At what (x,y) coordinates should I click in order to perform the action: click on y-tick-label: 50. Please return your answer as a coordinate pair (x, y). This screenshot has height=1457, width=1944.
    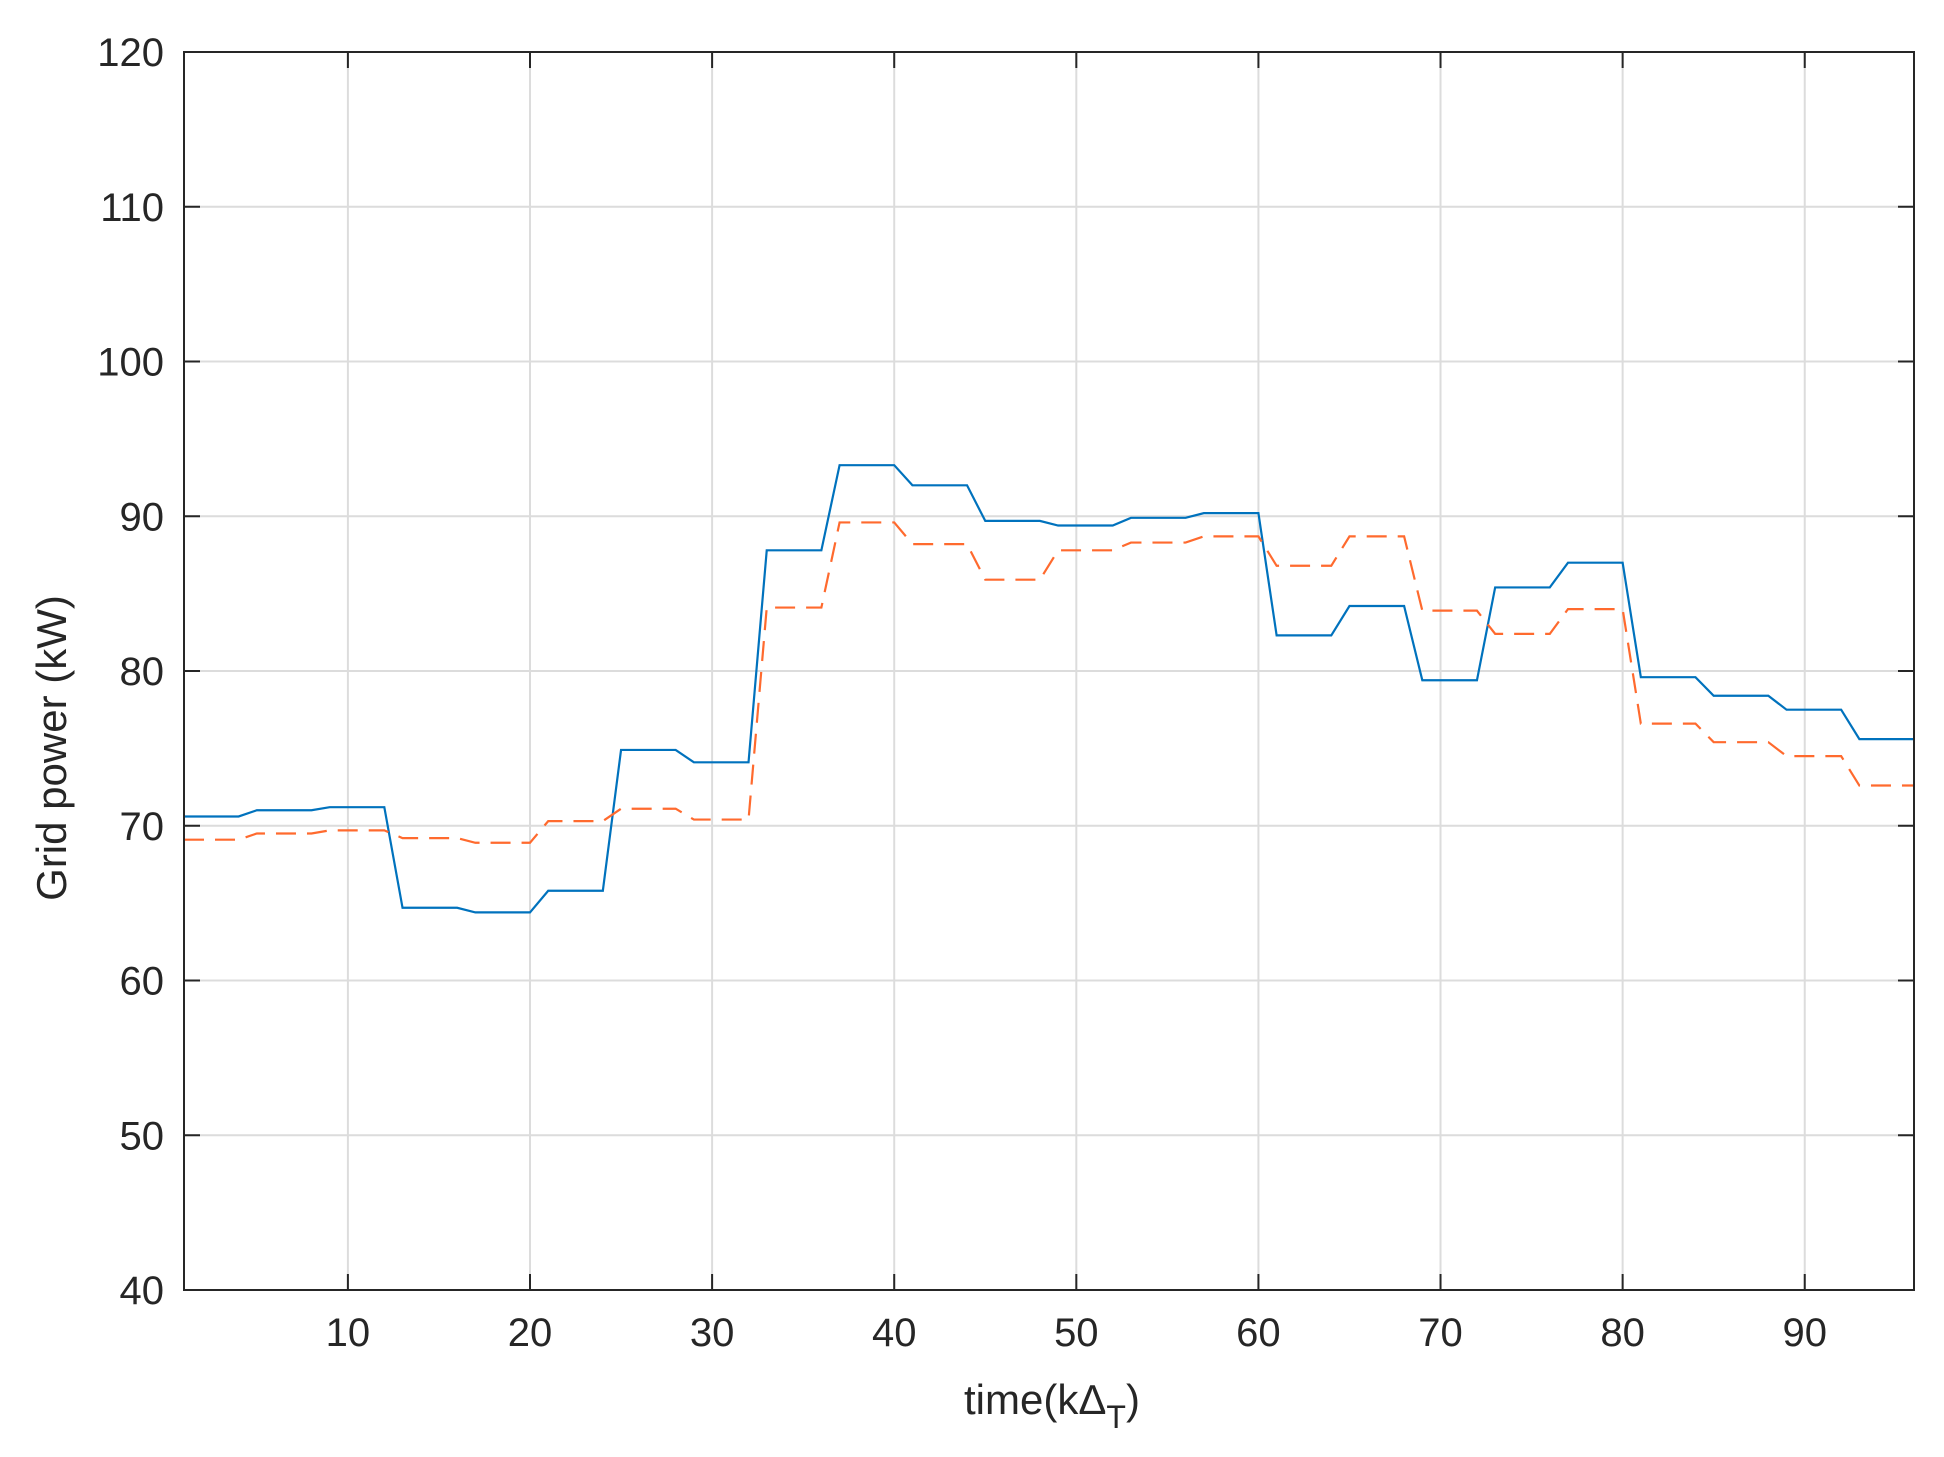
    Looking at the image, I should click on (142, 1136).